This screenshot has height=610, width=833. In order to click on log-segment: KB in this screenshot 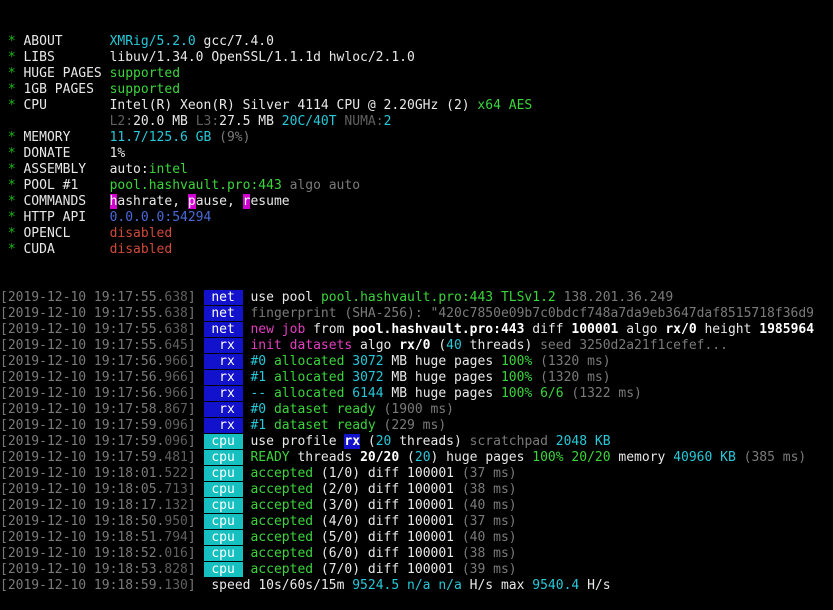, I will do `click(724, 457)`.